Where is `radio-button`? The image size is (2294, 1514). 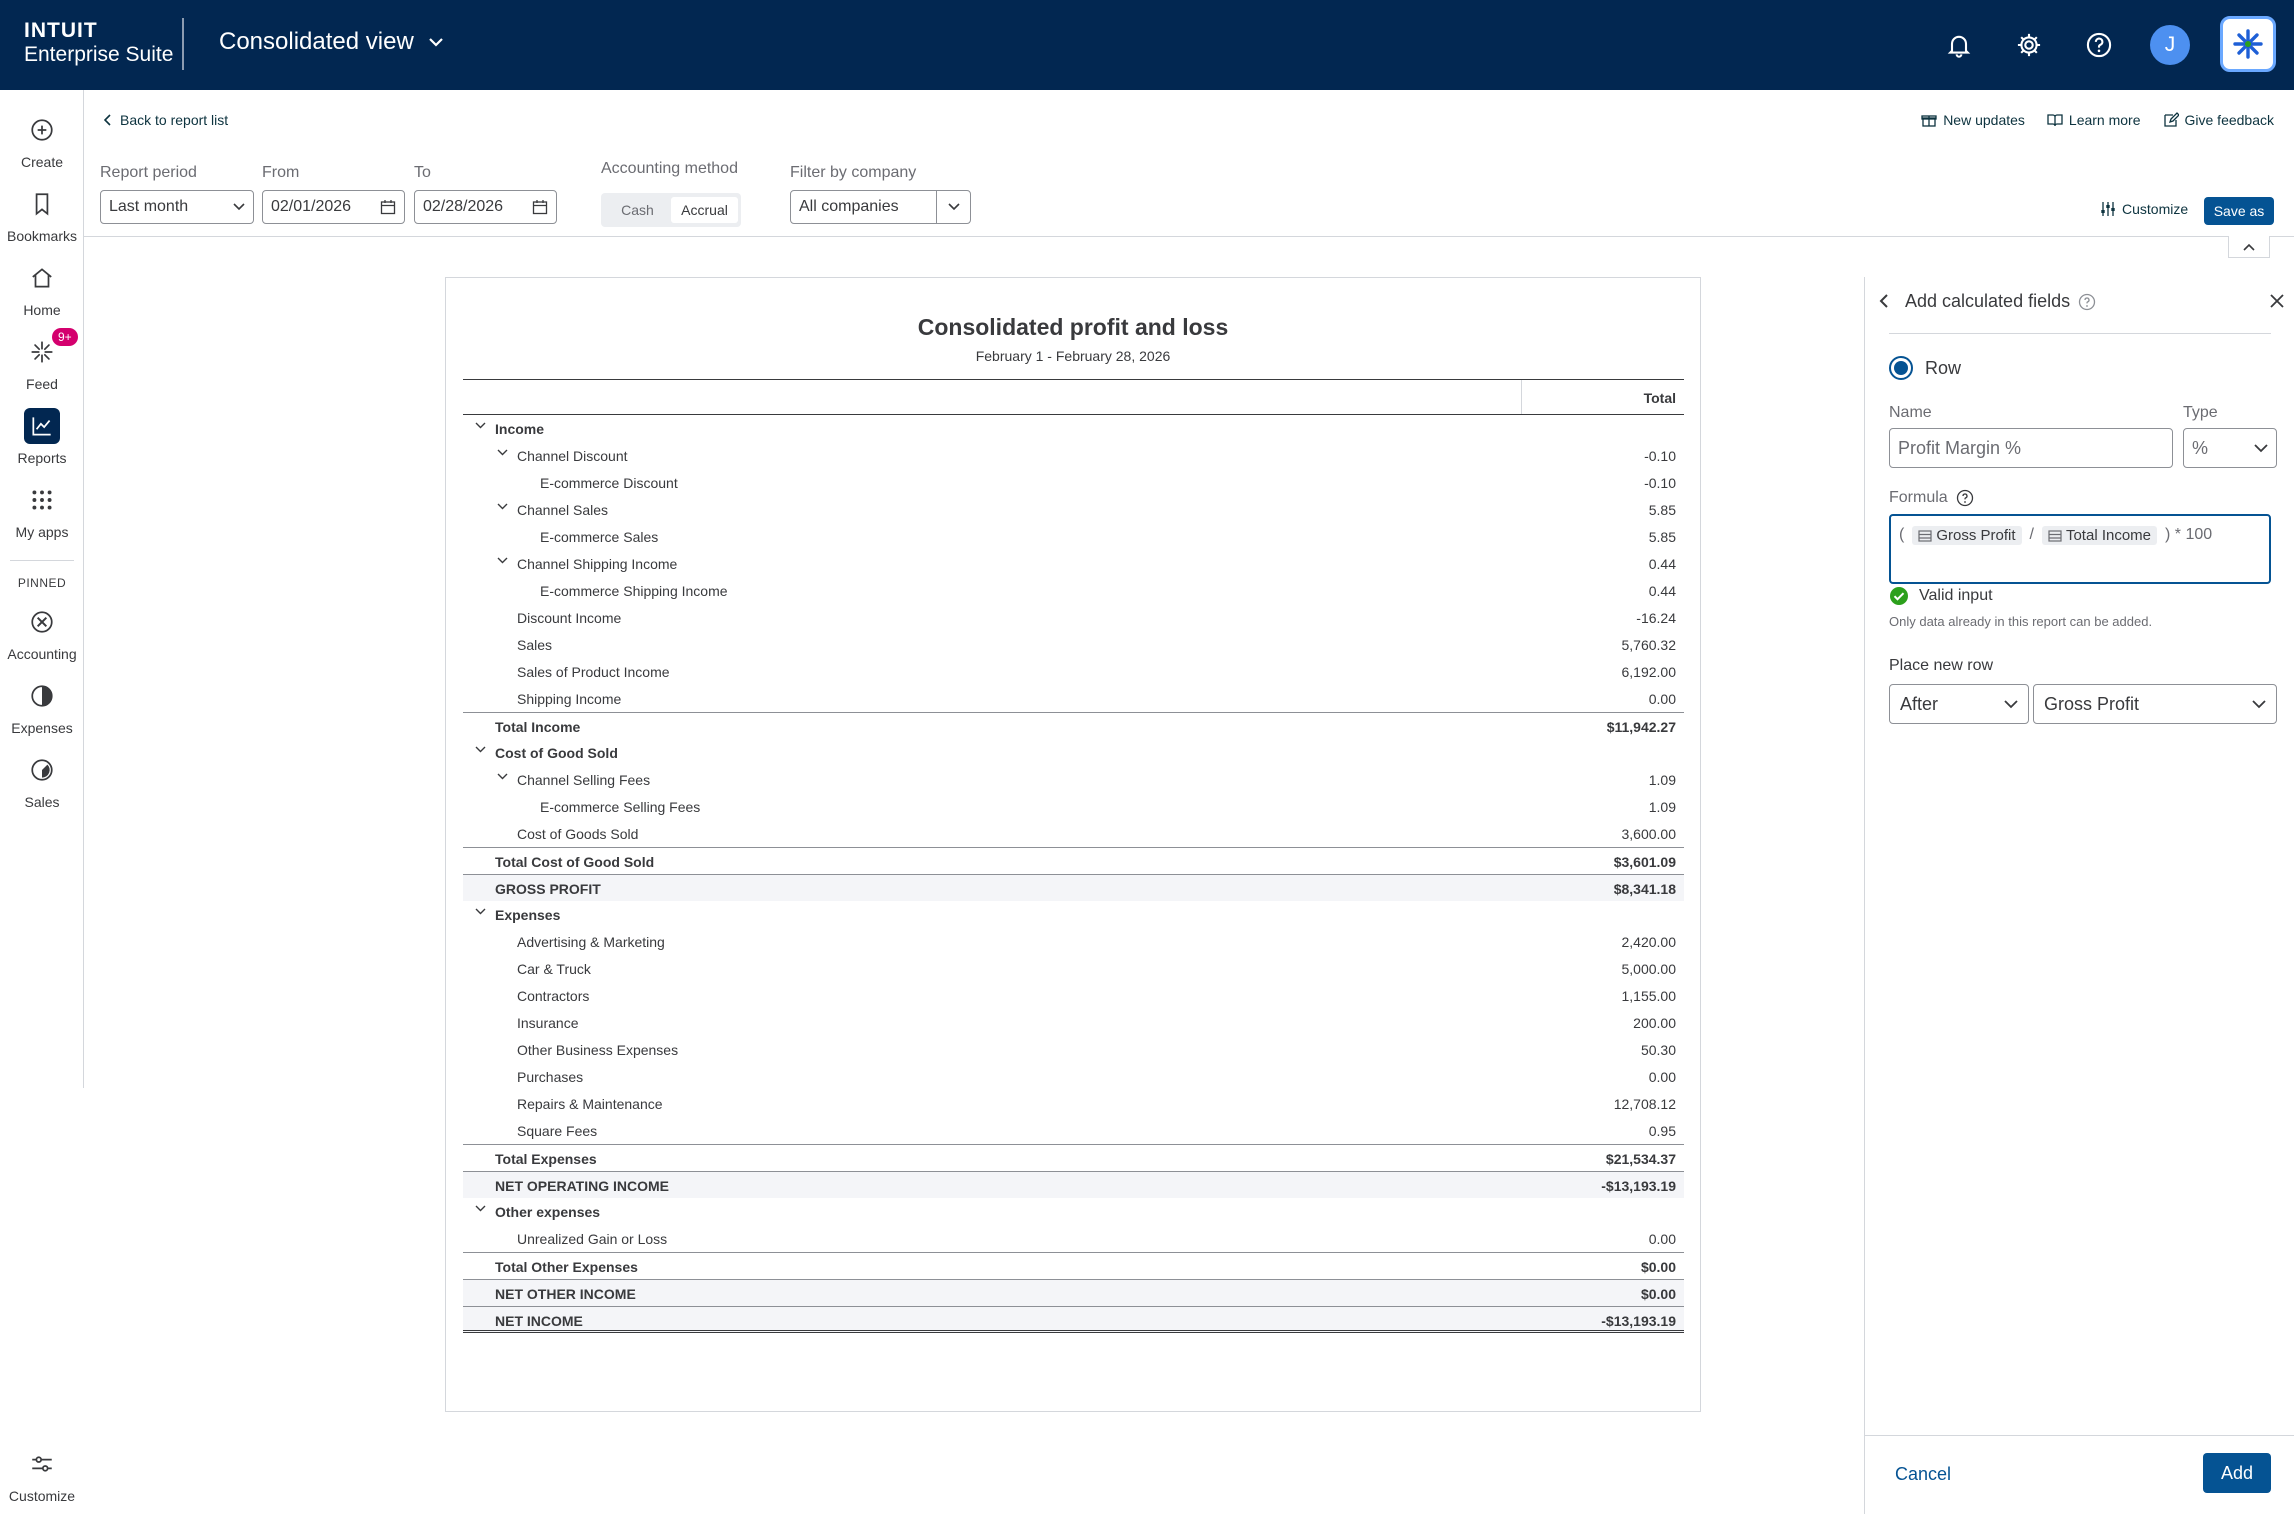
radio-button is located at coordinates (1901, 368).